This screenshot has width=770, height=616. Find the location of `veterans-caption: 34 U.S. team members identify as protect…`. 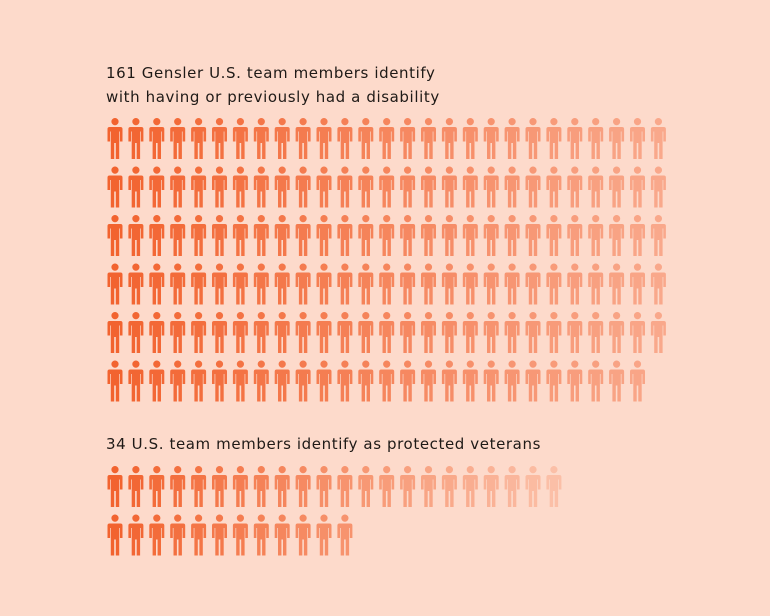

veterans-caption: 34 U.S. team members identify as protect… is located at coordinates (323, 444).